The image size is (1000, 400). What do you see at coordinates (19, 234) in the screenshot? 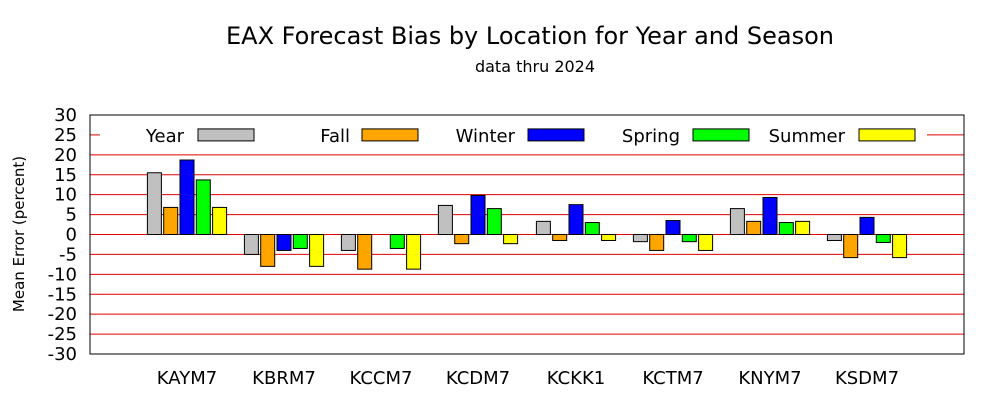
I see `y-axis-label: Mean Error (percent)` at bounding box center [19, 234].